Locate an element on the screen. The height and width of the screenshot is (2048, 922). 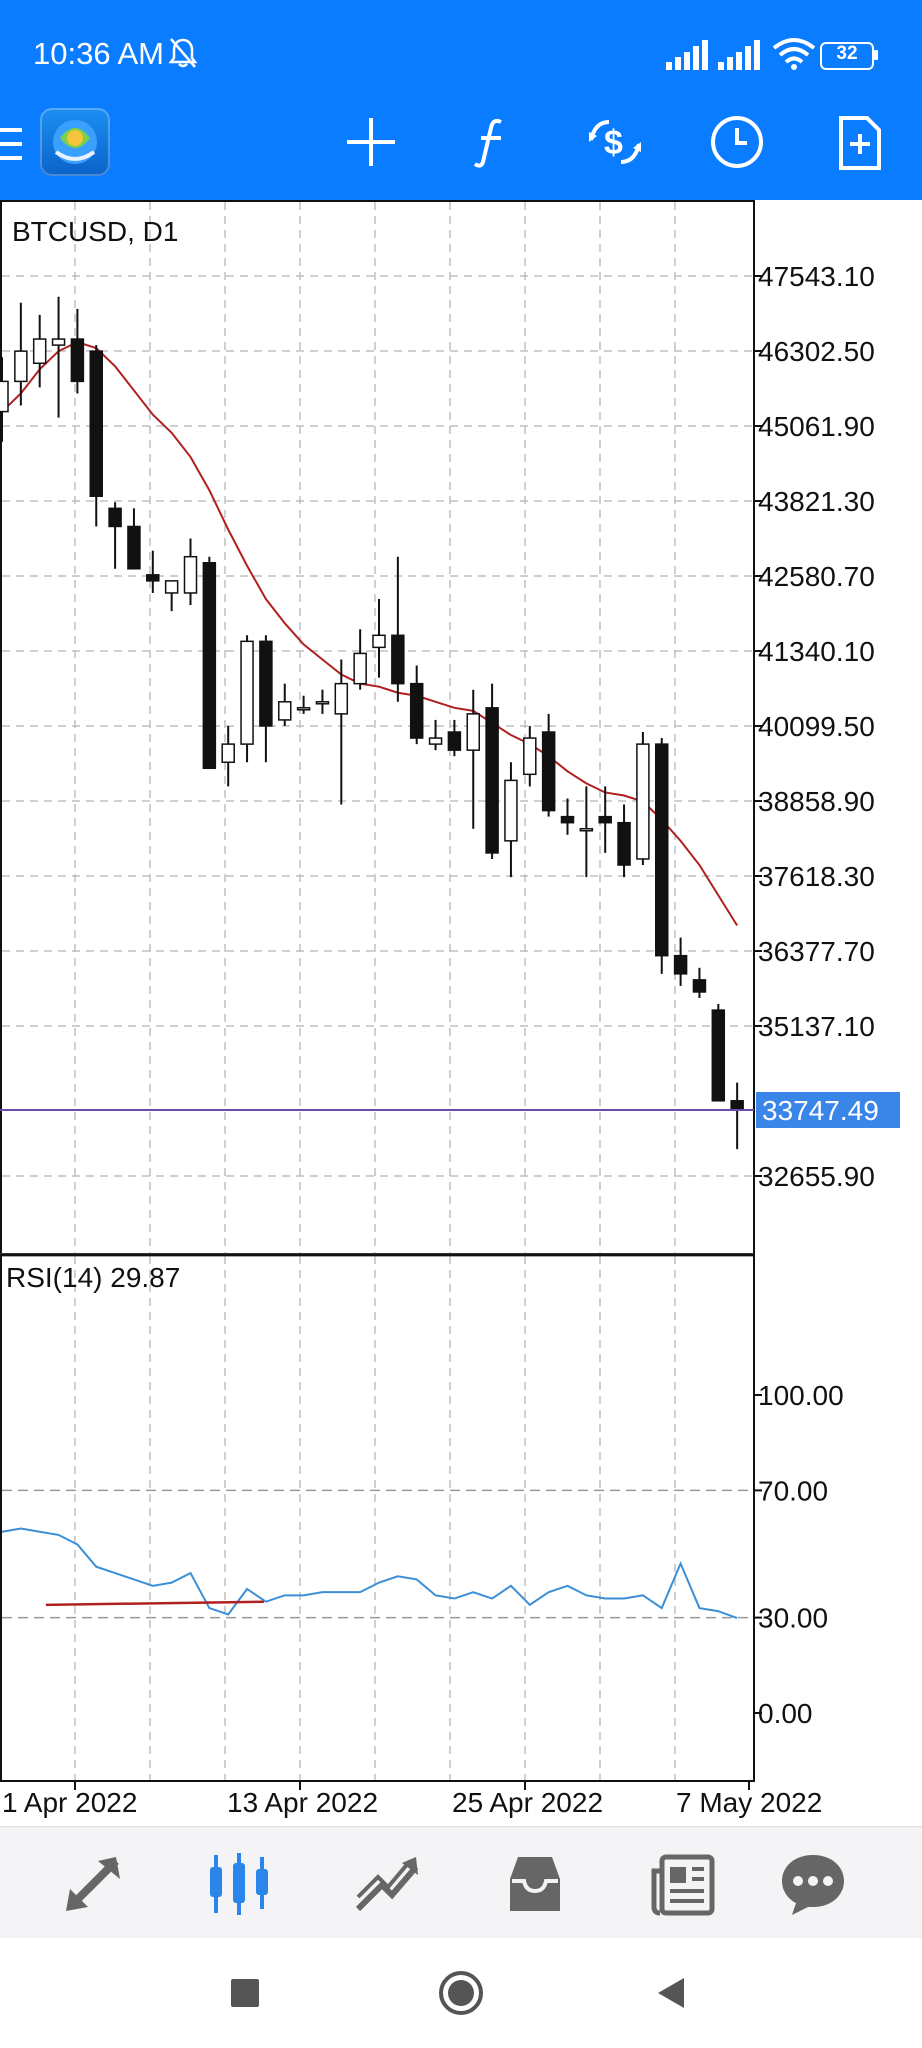
price-axis-label: 46302.50 is located at coordinates (816, 351).